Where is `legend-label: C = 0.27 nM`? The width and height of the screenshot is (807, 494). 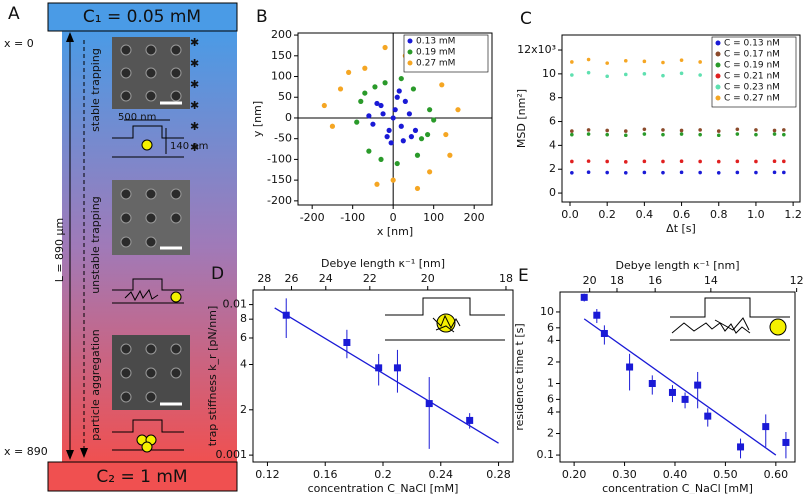
legend-label: C = 0.27 nM is located at coordinates (752, 99).